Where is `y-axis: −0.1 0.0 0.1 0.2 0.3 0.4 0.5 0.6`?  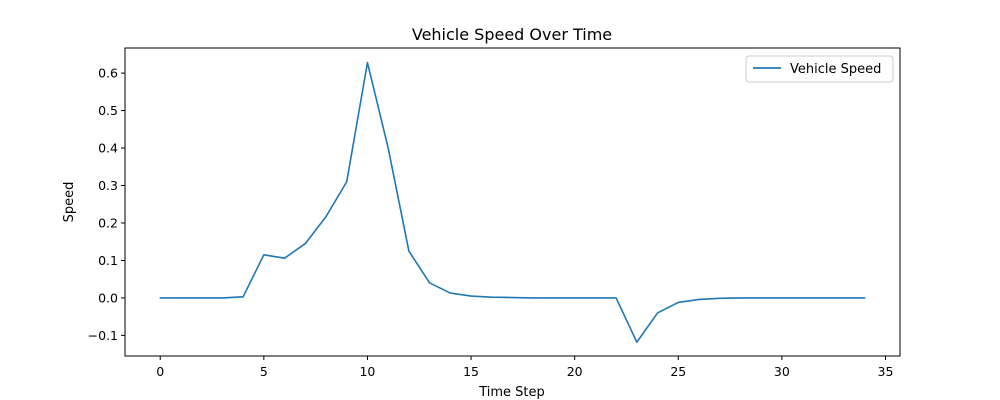
y-axis: −0.1 0.0 0.1 0.2 0.3 0.4 0.5 0.6 is located at coordinates (106, 204).